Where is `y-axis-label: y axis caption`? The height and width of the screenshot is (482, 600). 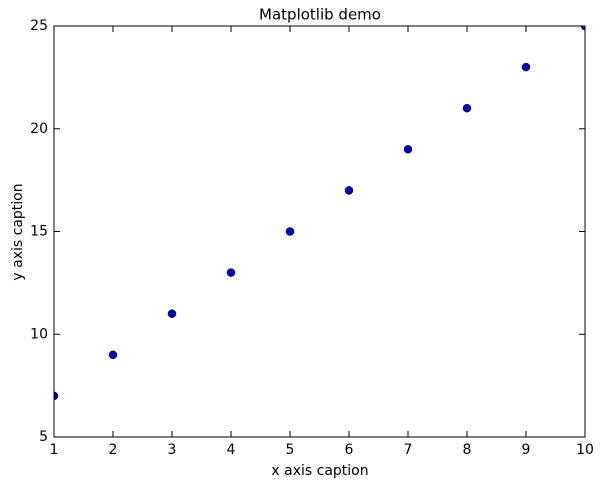 y-axis-label: y axis caption is located at coordinates (18, 231).